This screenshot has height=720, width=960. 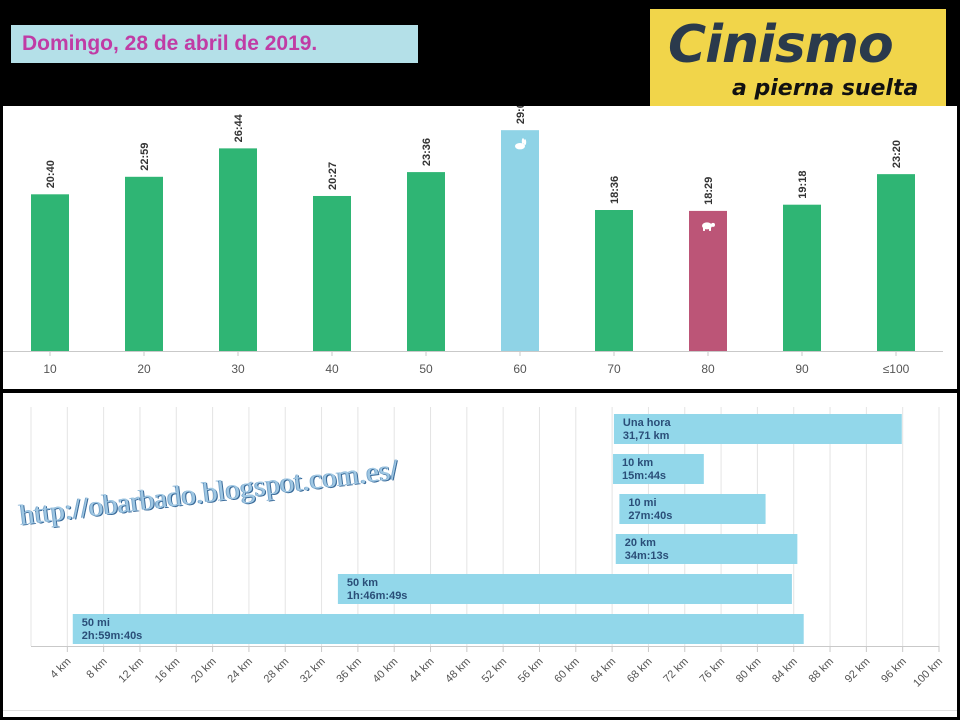 What do you see at coordinates (803, 185) in the screenshot?
I see `bar-data-label: 19:18` at bounding box center [803, 185].